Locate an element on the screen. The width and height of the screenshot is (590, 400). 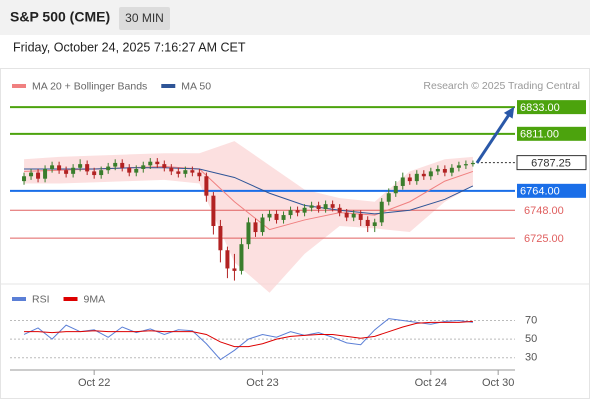
x-tick-label: Oct 30 is located at coordinates (498, 383).